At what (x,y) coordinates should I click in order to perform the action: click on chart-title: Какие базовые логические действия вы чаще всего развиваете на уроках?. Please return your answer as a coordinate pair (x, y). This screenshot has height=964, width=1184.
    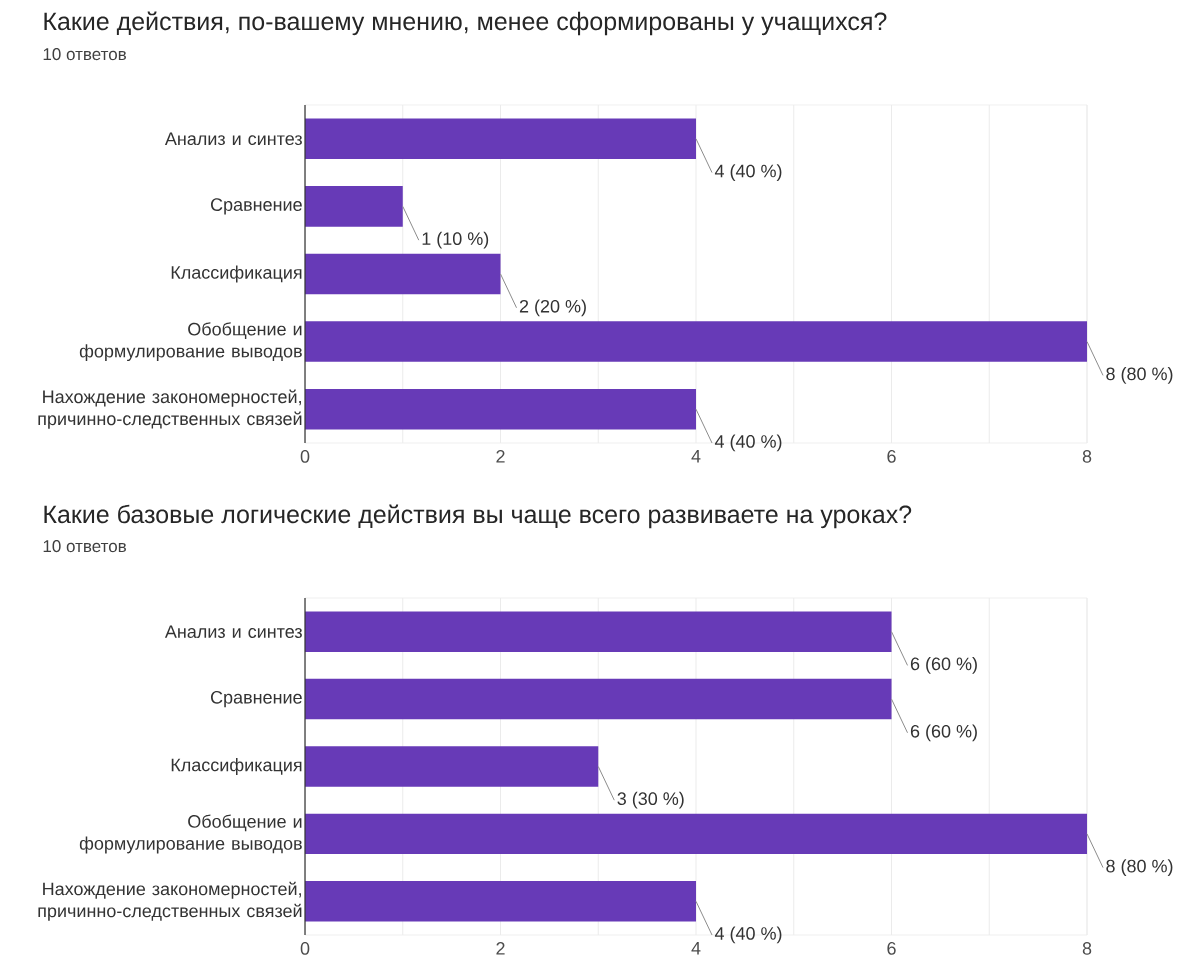
    Looking at the image, I should click on (478, 516).